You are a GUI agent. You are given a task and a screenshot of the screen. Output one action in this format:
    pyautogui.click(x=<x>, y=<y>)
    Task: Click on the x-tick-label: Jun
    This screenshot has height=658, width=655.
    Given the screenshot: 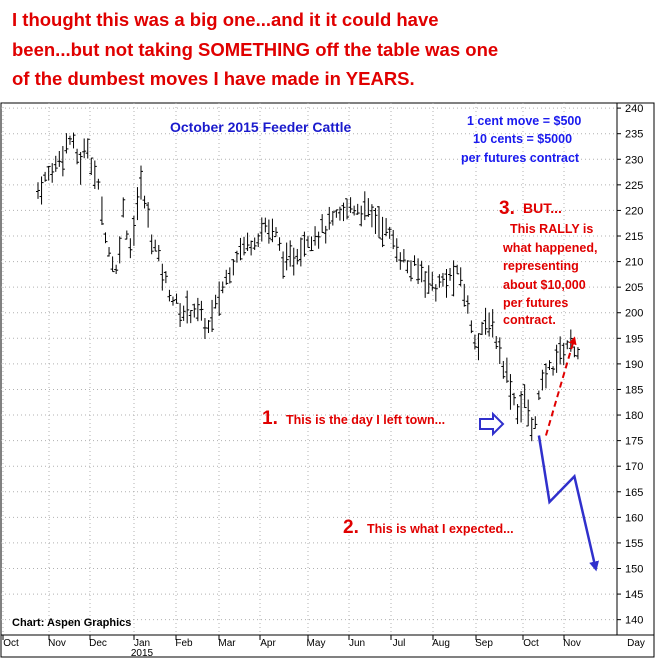 What is the action you would take?
    pyautogui.click(x=357, y=643)
    